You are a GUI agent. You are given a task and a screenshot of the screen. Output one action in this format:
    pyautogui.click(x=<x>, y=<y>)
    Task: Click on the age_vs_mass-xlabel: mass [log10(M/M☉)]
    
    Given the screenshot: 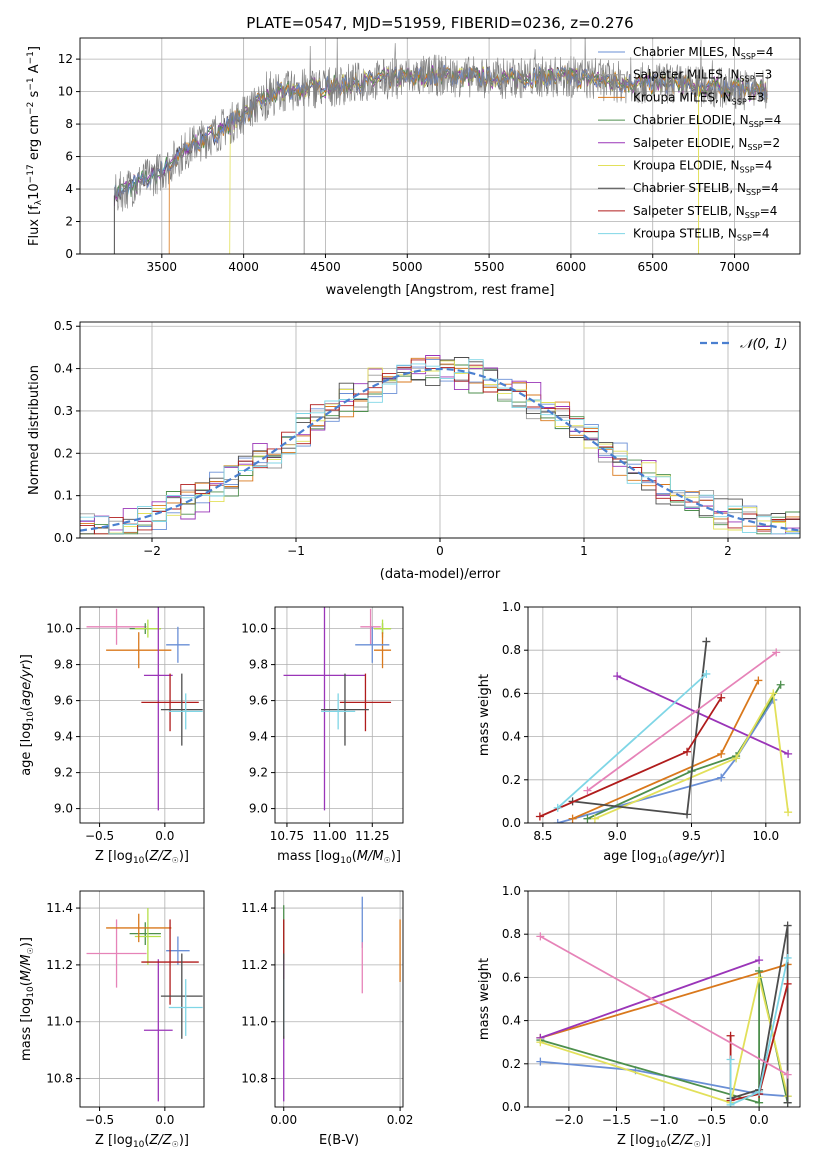 What is the action you would take?
    pyautogui.click(x=339, y=857)
    